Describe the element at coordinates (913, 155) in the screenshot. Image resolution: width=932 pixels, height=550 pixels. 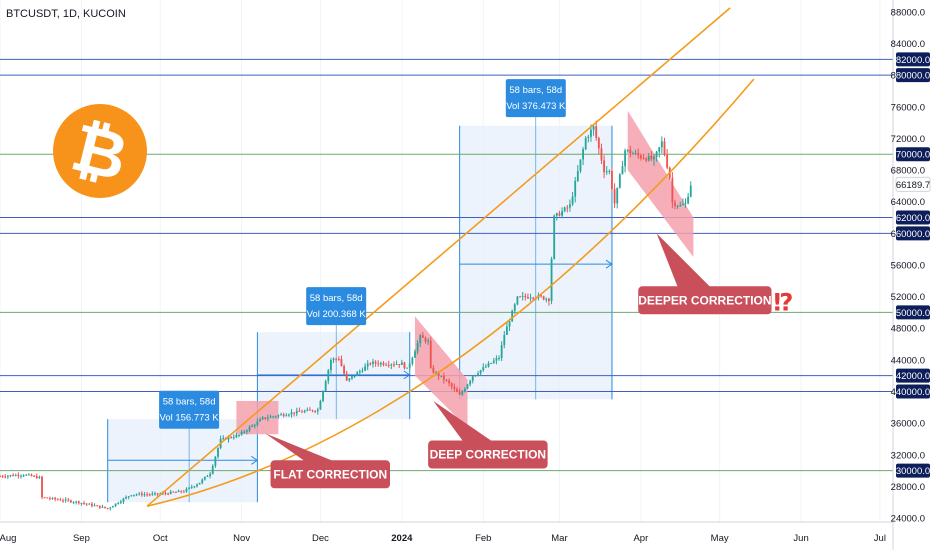
I see `level-badge-label: 70000.0` at that location.